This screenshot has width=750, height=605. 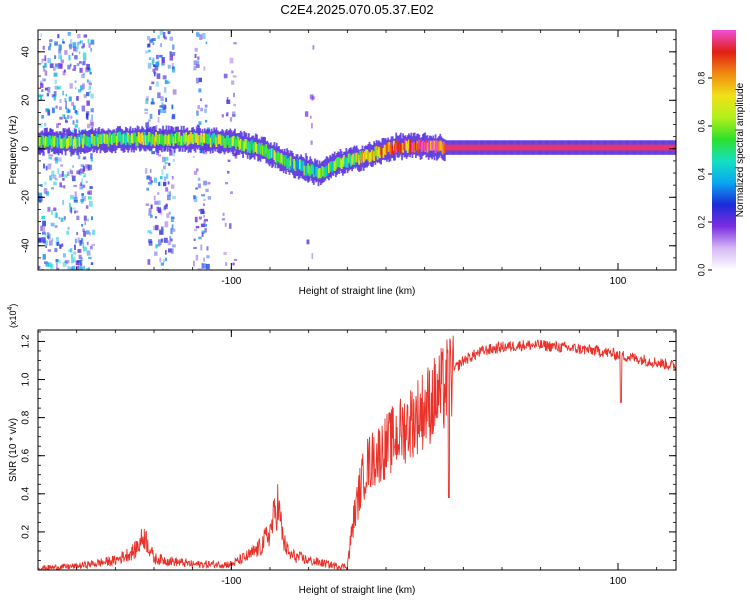 What do you see at coordinates (701, 270) in the screenshot?
I see `colorbar-tick-label: 0.0` at bounding box center [701, 270].